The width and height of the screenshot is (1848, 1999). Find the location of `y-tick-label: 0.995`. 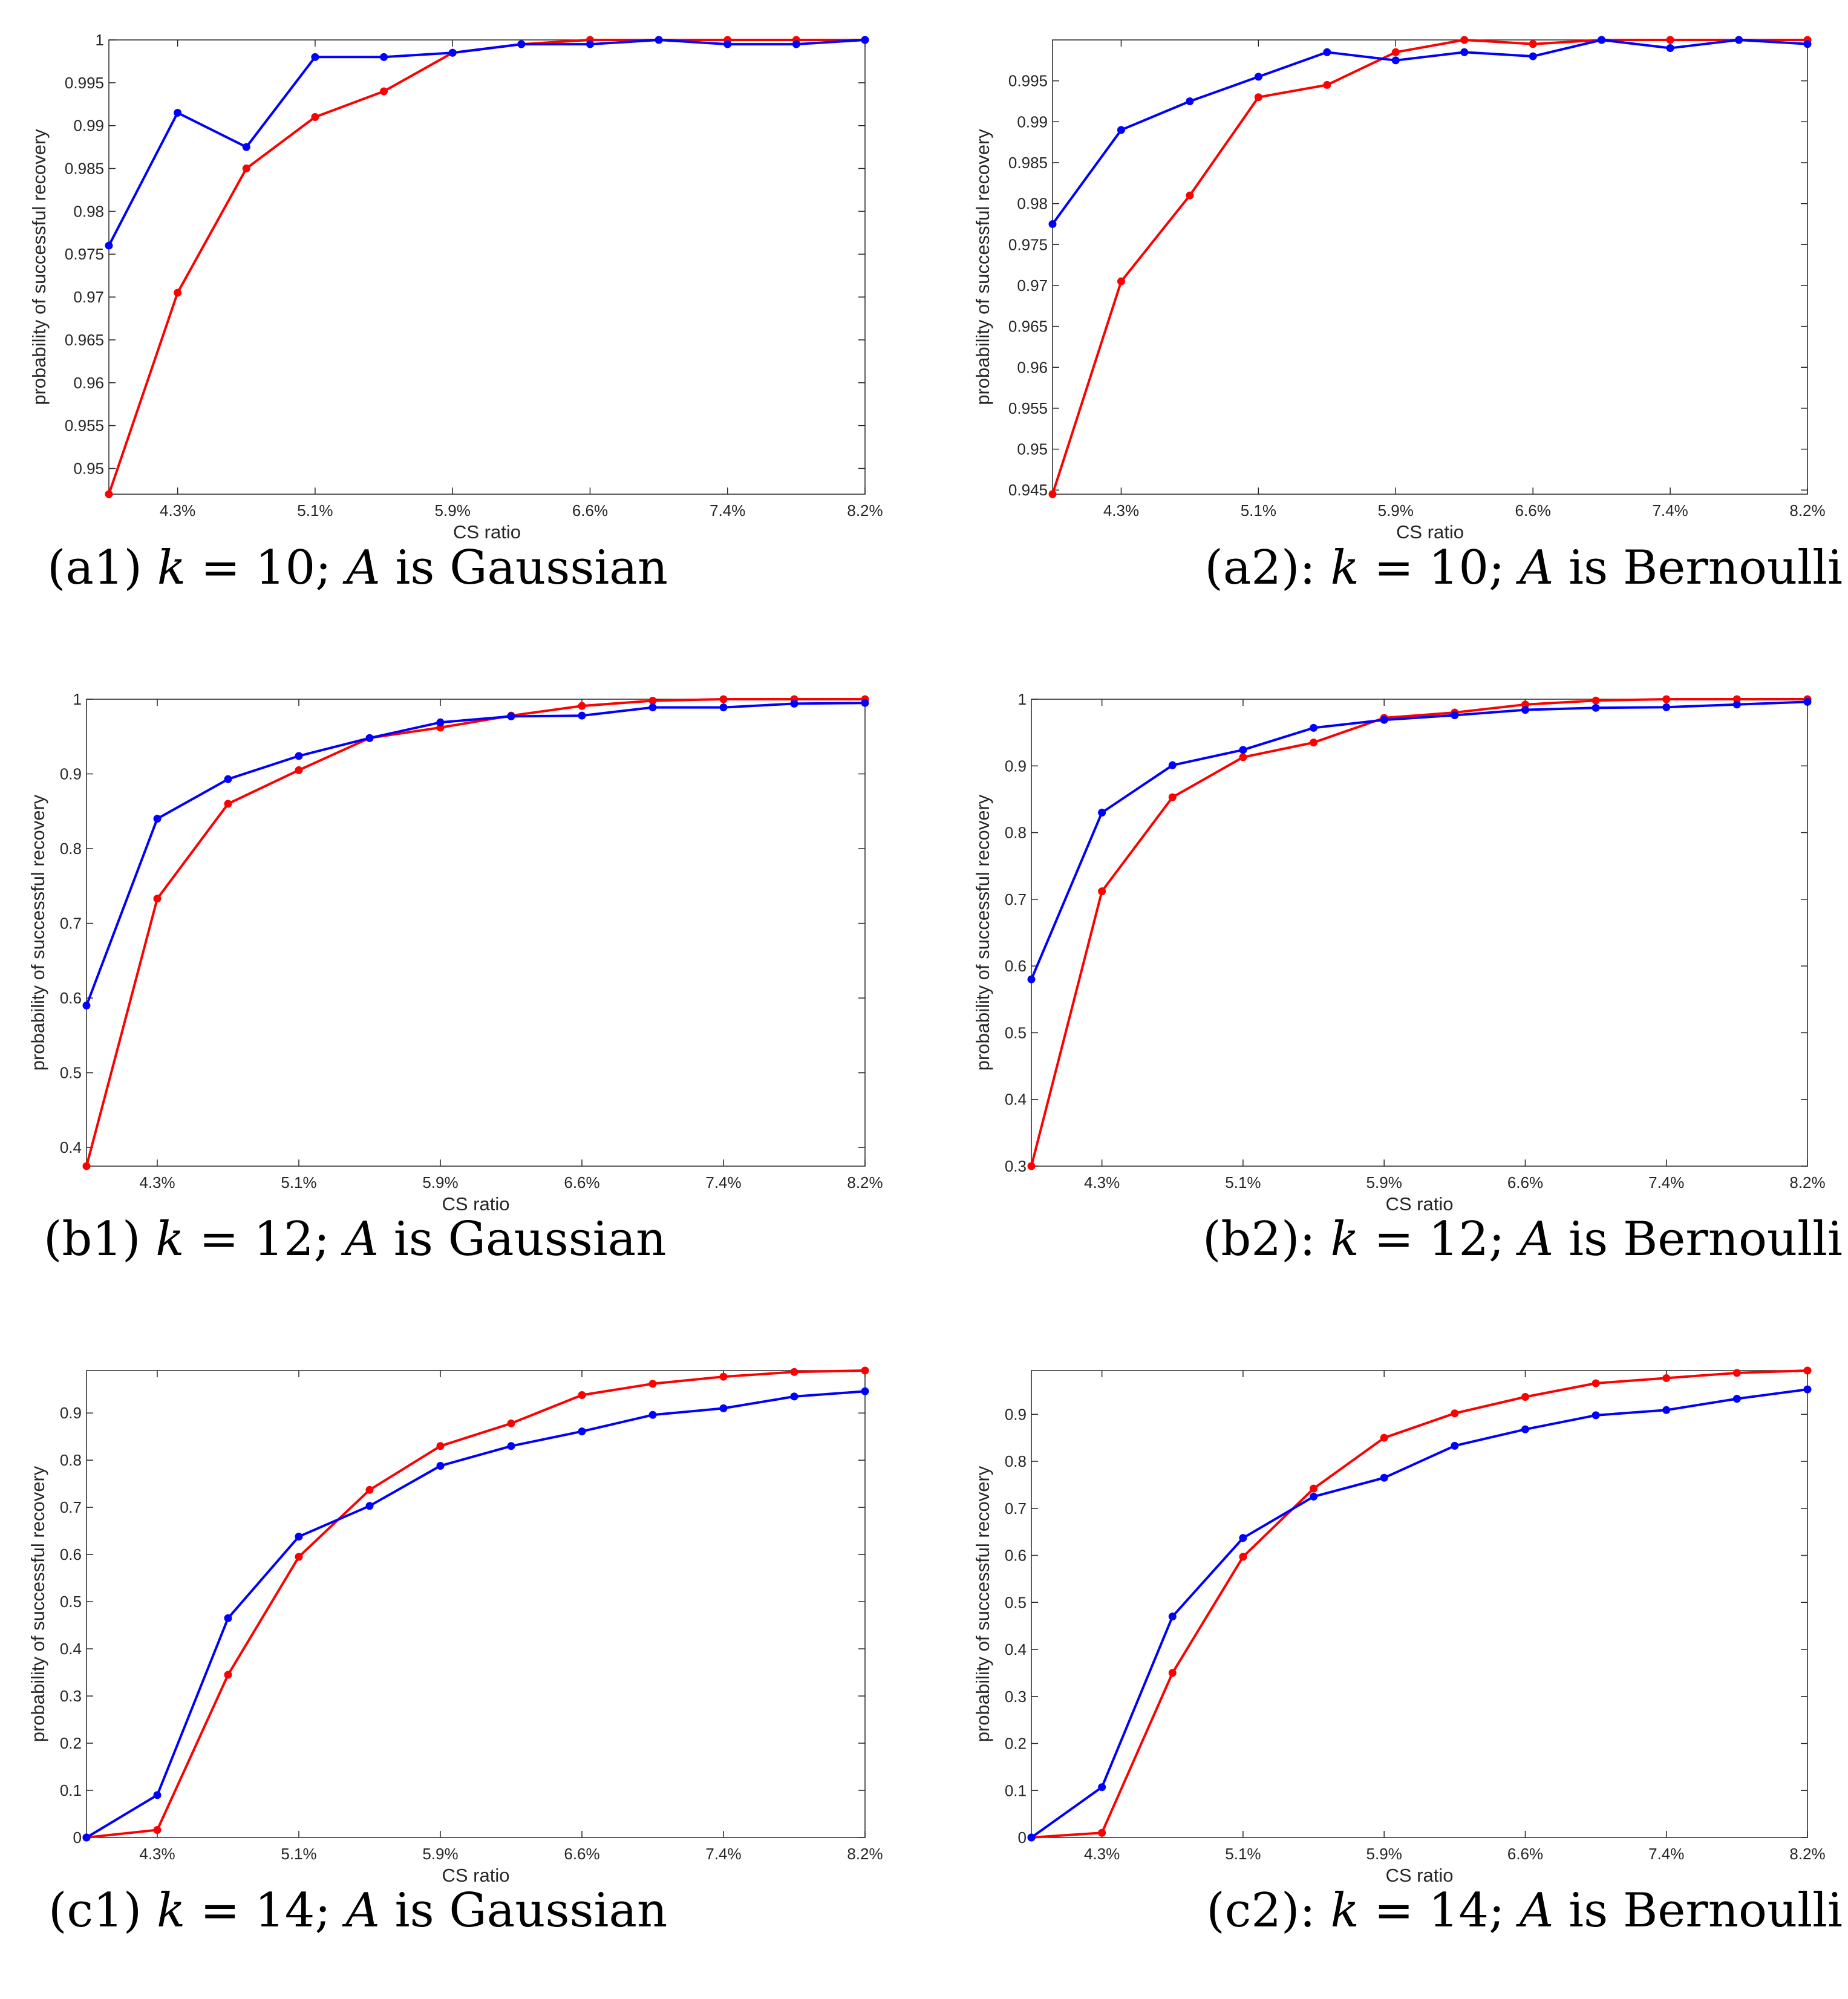

y-tick-label: 0.995 is located at coordinates (1028, 81).